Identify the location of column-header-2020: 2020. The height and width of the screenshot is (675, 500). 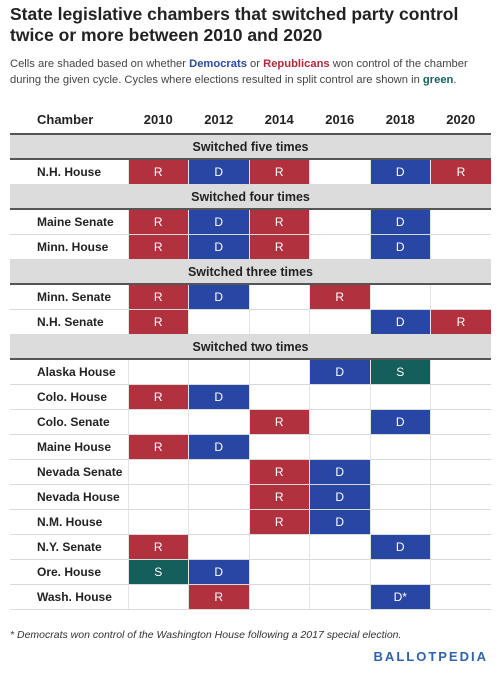
(460, 120).